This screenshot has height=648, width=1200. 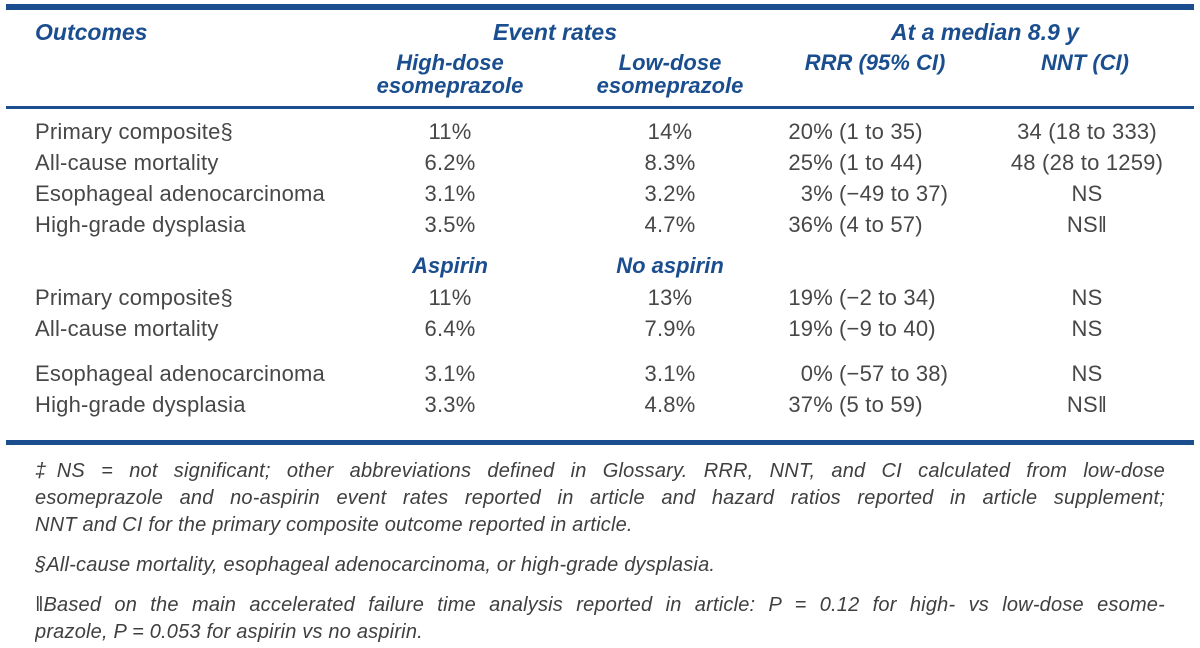 I want to click on aspirin-rate: 3.1%, so click(x=450, y=373).